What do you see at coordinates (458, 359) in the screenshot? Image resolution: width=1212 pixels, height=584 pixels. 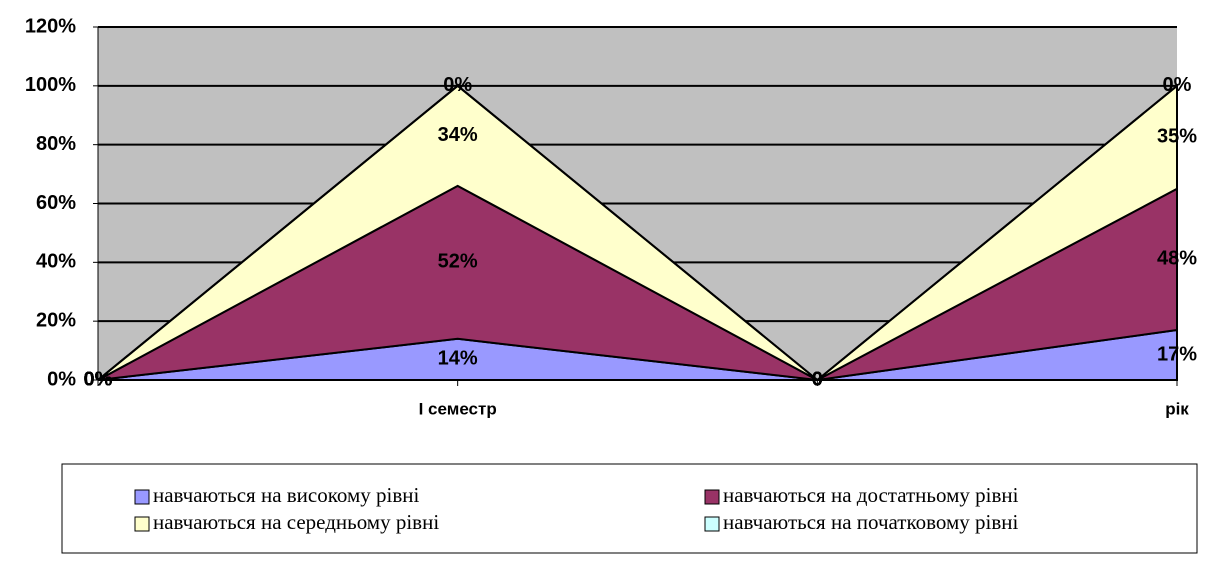 I see `data-label: 14%` at bounding box center [458, 359].